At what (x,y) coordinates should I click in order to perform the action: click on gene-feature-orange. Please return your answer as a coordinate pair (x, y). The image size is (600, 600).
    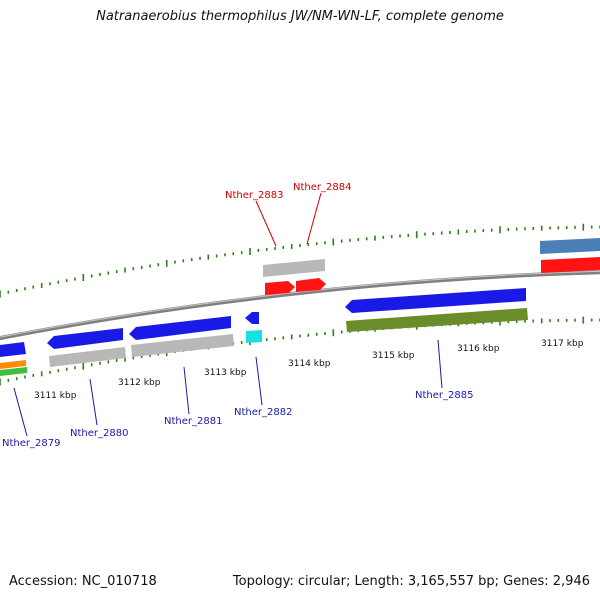
    Looking at the image, I should click on (13, 364).